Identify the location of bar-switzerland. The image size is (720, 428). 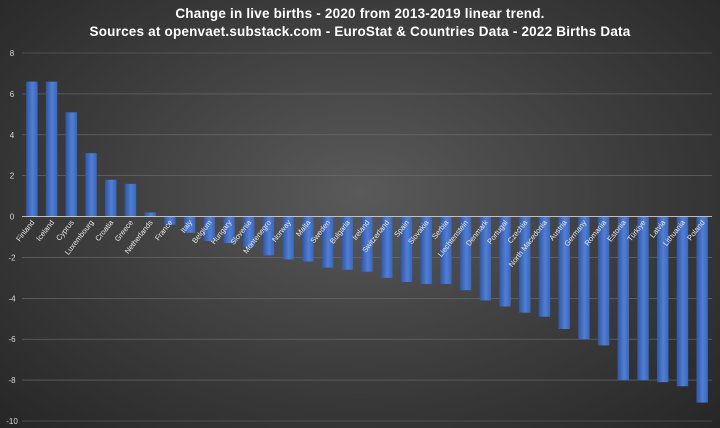
(386, 247).